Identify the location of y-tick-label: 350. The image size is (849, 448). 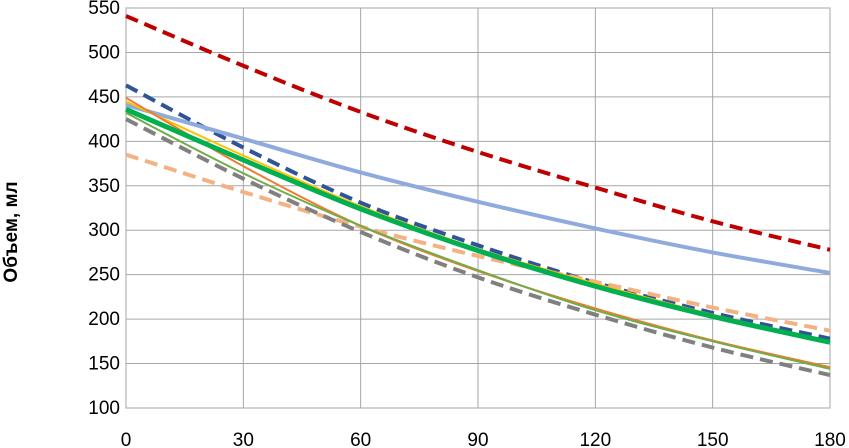
(104, 186).